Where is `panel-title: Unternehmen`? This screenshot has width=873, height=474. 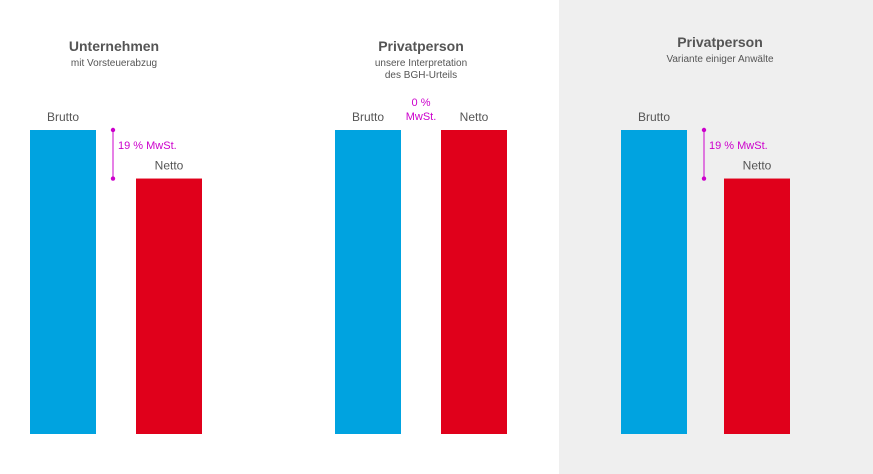
panel-title: Unternehmen is located at coordinates (114, 46).